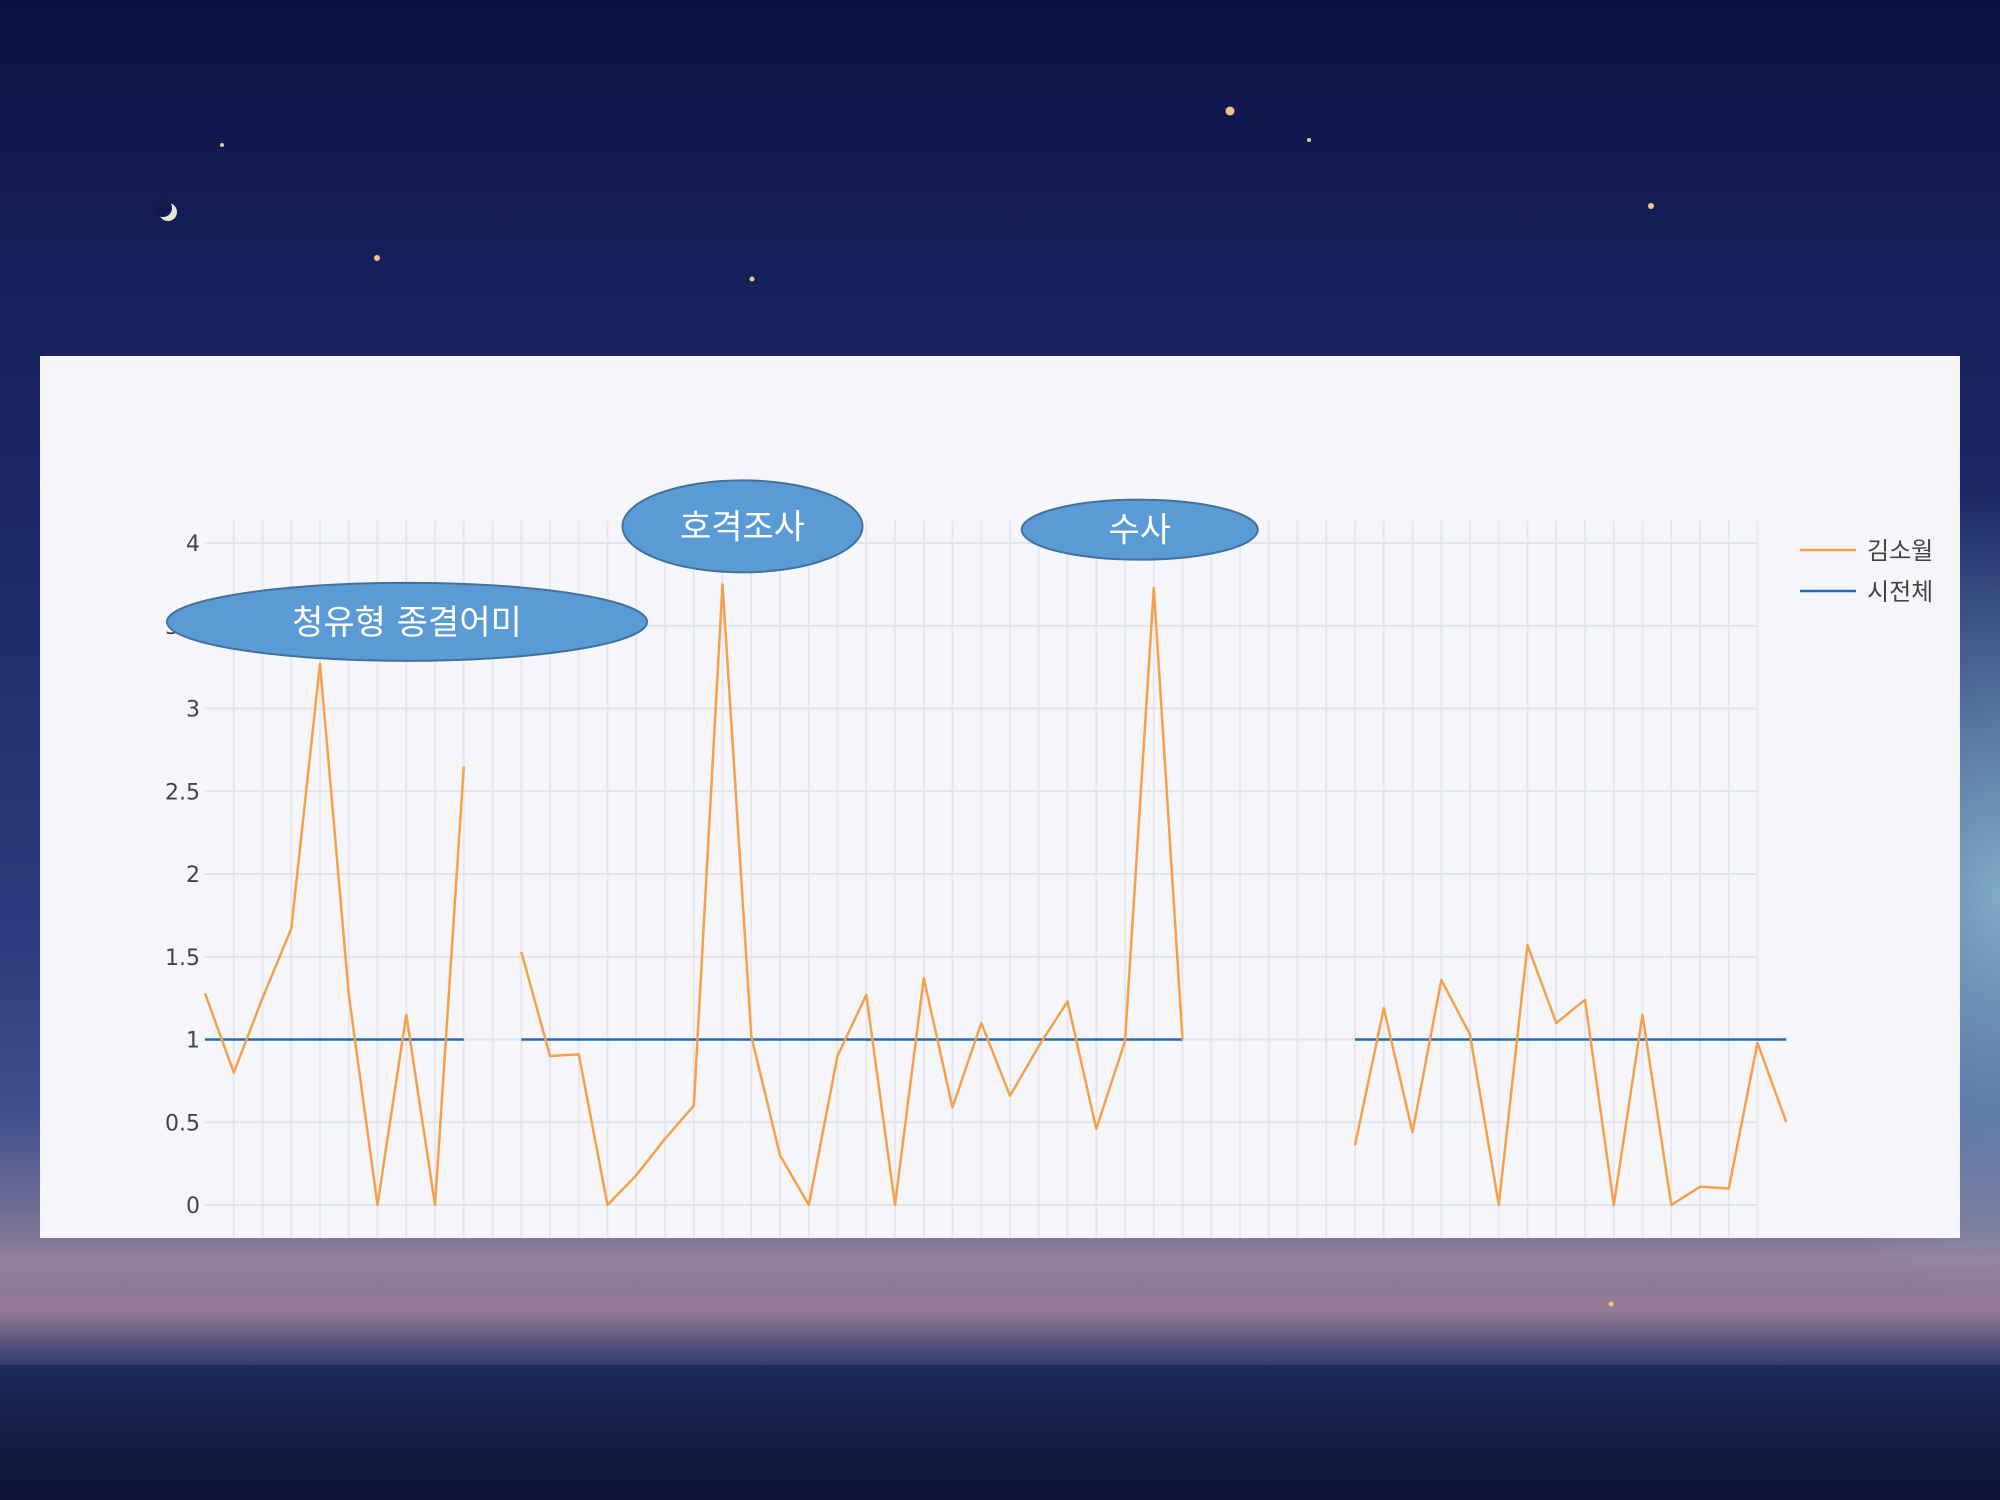 This screenshot has height=1500, width=2000. Describe the element at coordinates (165, 210) in the screenshot. I see `moon-icon` at that location.